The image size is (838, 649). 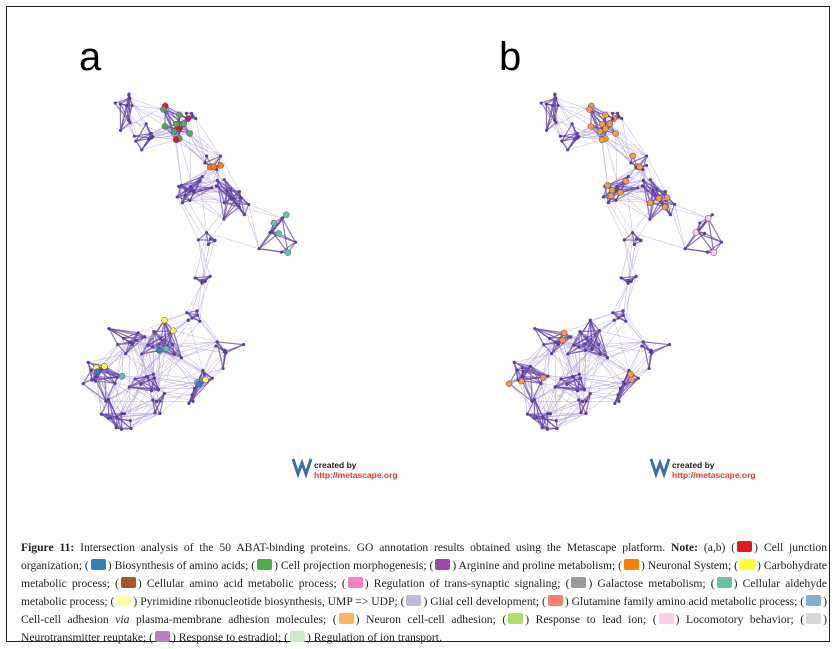 I want to click on legend-label: Biosynthesis of amino acids;, so click(x=181, y=565).